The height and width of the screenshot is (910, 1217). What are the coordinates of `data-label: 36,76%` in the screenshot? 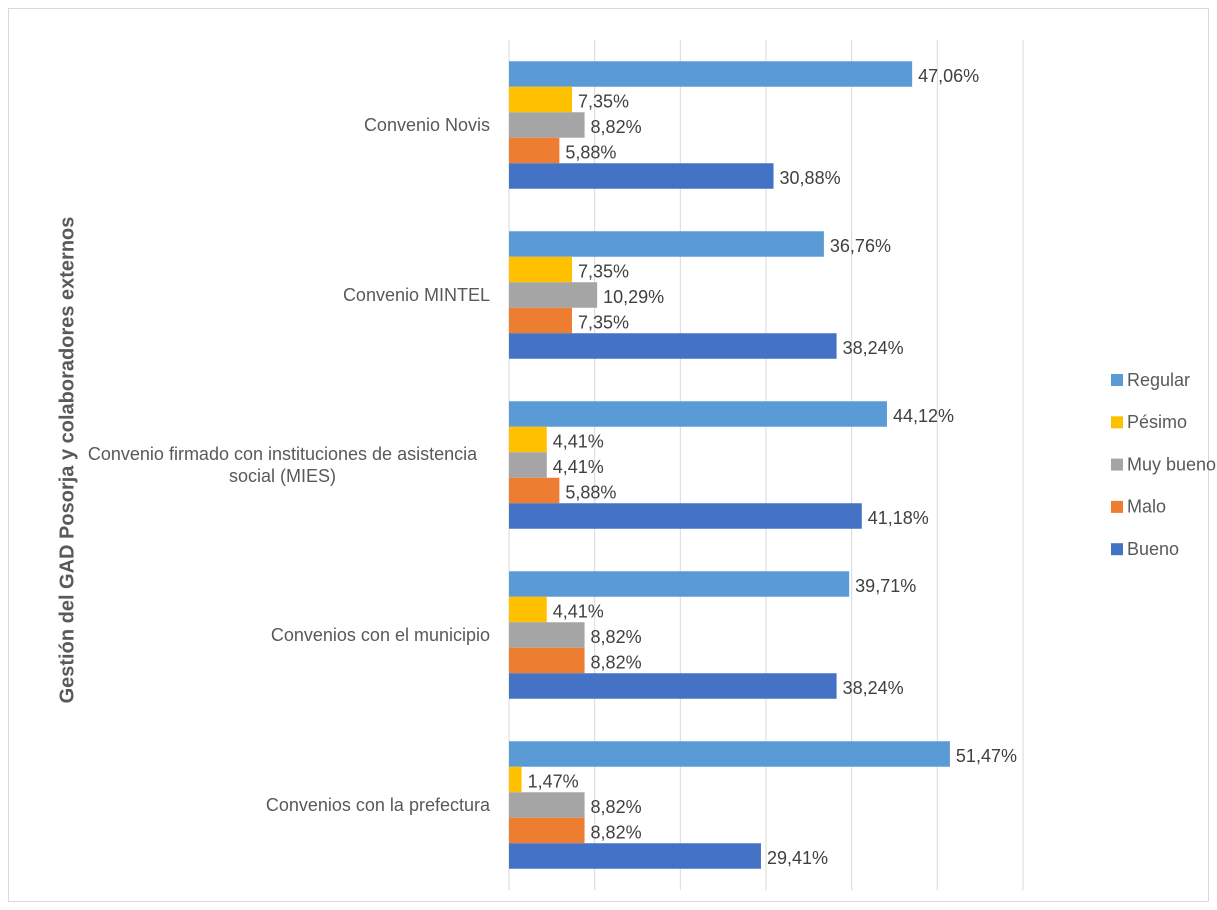 It's located at (860, 246).